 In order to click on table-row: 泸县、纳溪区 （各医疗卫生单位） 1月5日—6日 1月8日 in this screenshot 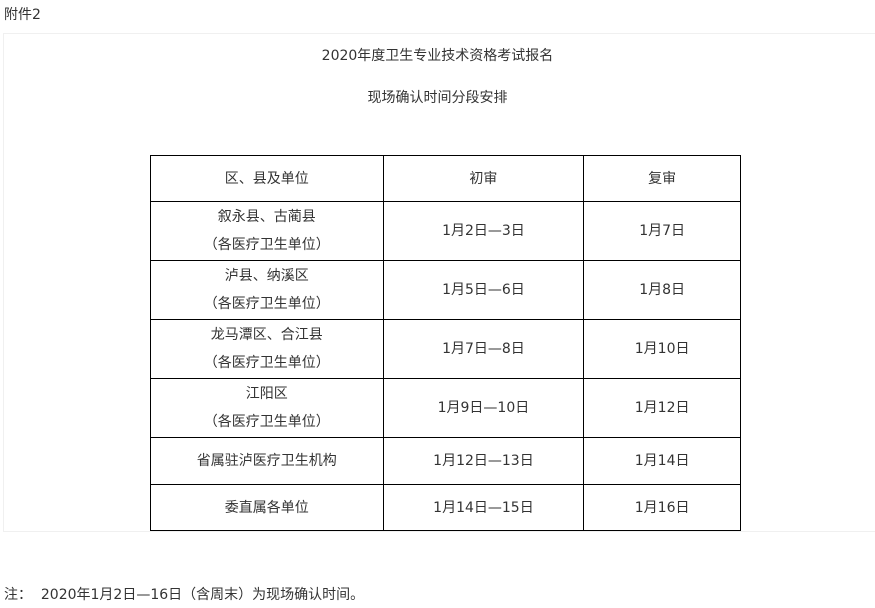, I will do `click(445, 290)`.